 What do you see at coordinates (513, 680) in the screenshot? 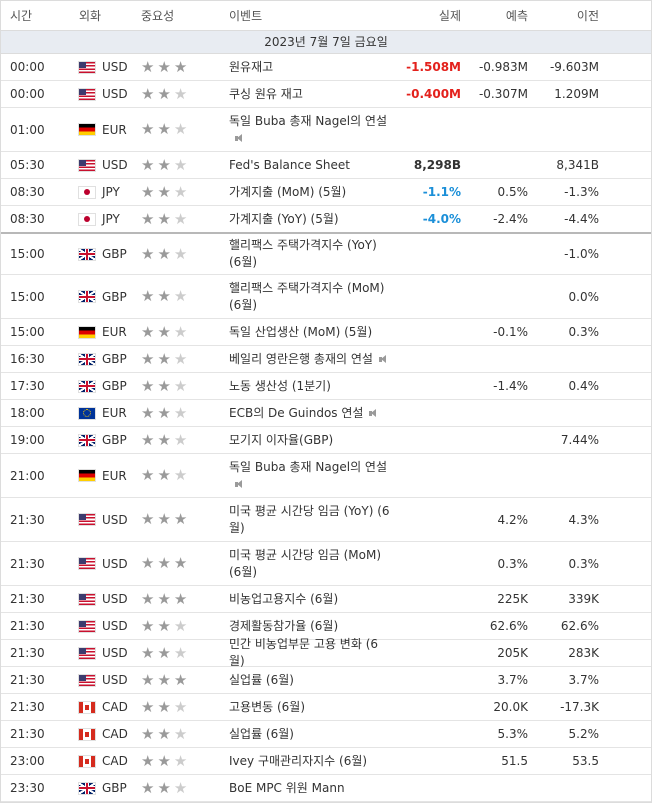
I see `forecast-value: 3.7%` at bounding box center [513, 680].